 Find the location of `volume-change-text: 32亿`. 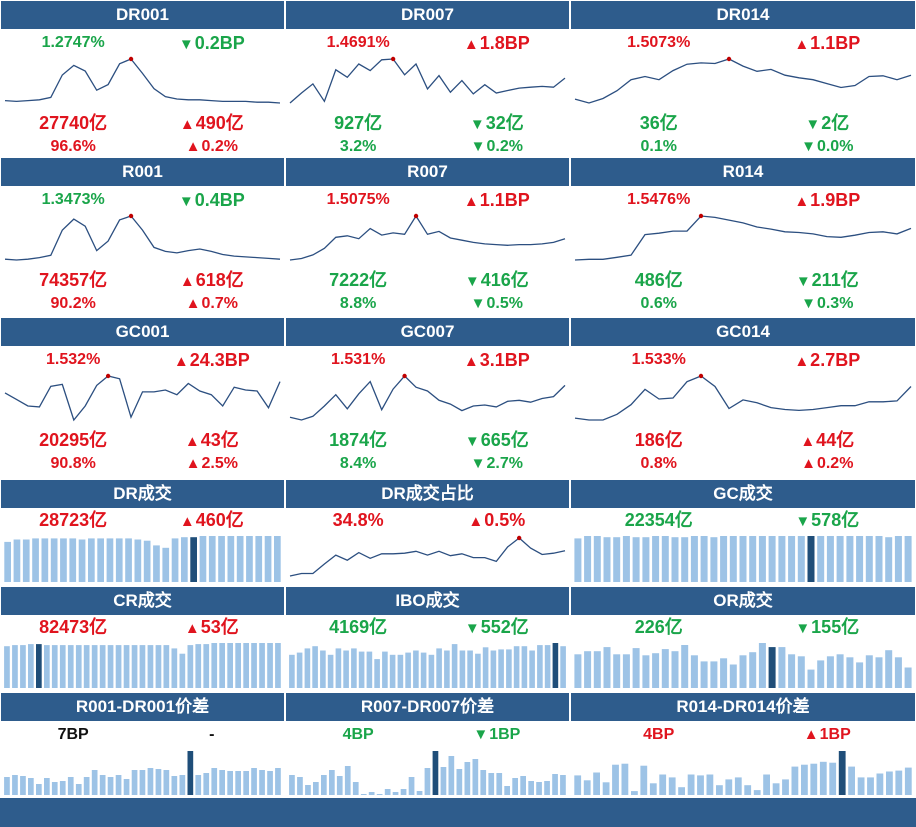

volume-change-text: 32亿 is located at coordinates (504, 123).